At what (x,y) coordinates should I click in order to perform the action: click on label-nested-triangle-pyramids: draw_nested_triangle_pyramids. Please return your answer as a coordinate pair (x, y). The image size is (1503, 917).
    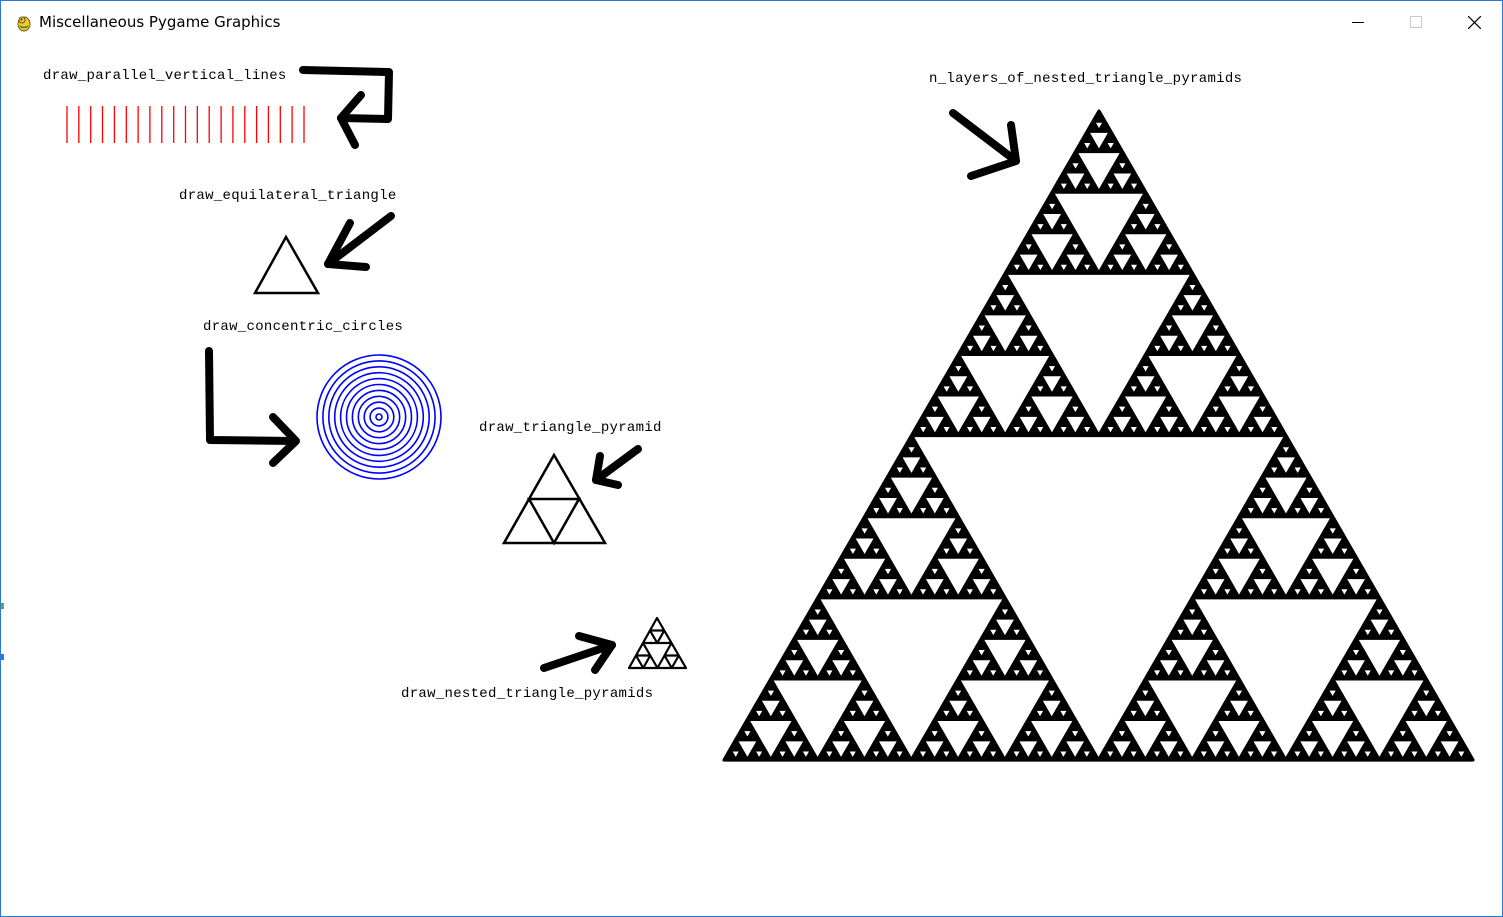
    Looking at the image, I should click on (527, 694).